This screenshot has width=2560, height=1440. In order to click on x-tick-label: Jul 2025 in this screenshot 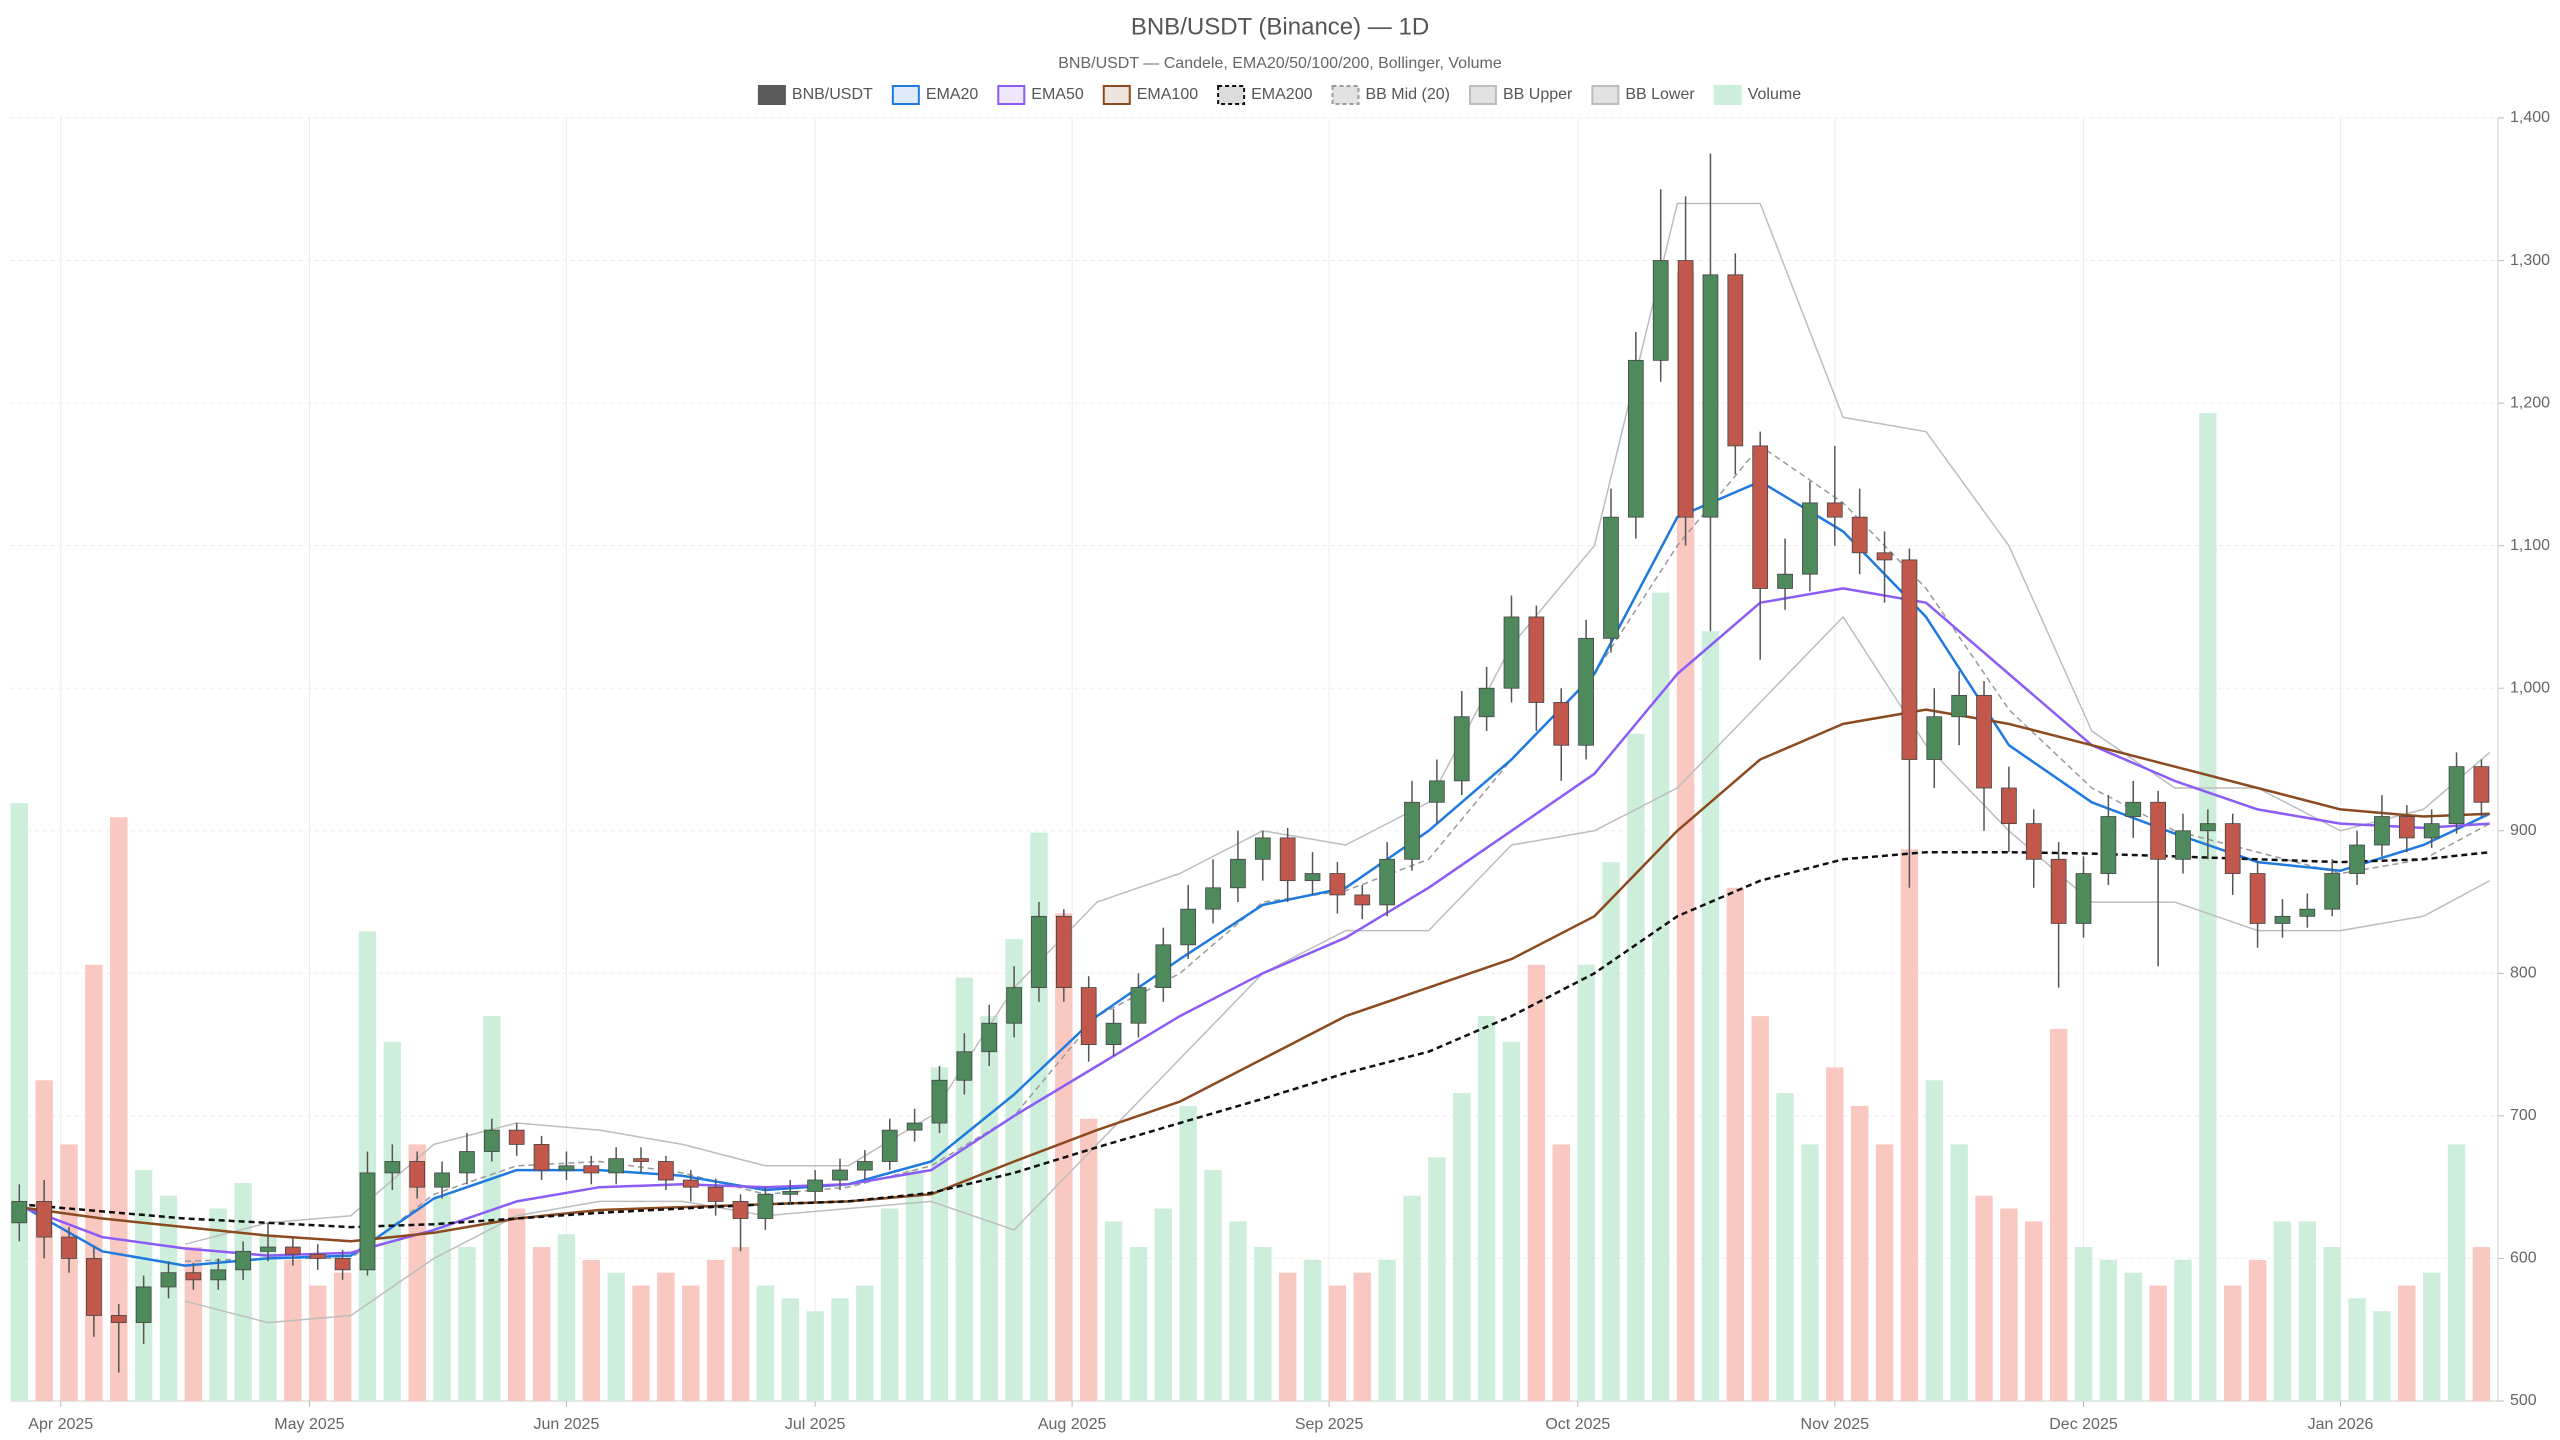, I will do `click(815, 1424)`.